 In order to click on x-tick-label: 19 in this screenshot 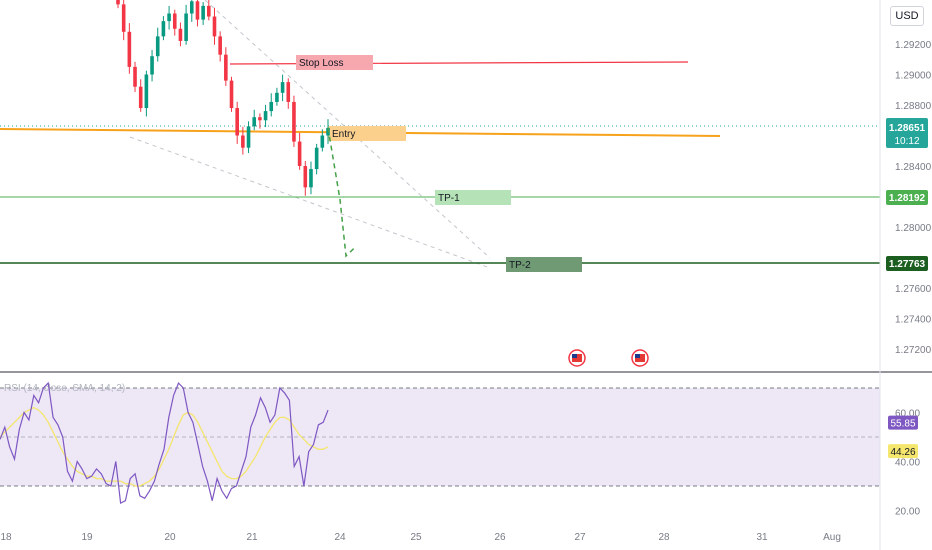, I will do `click(87, 537)`.